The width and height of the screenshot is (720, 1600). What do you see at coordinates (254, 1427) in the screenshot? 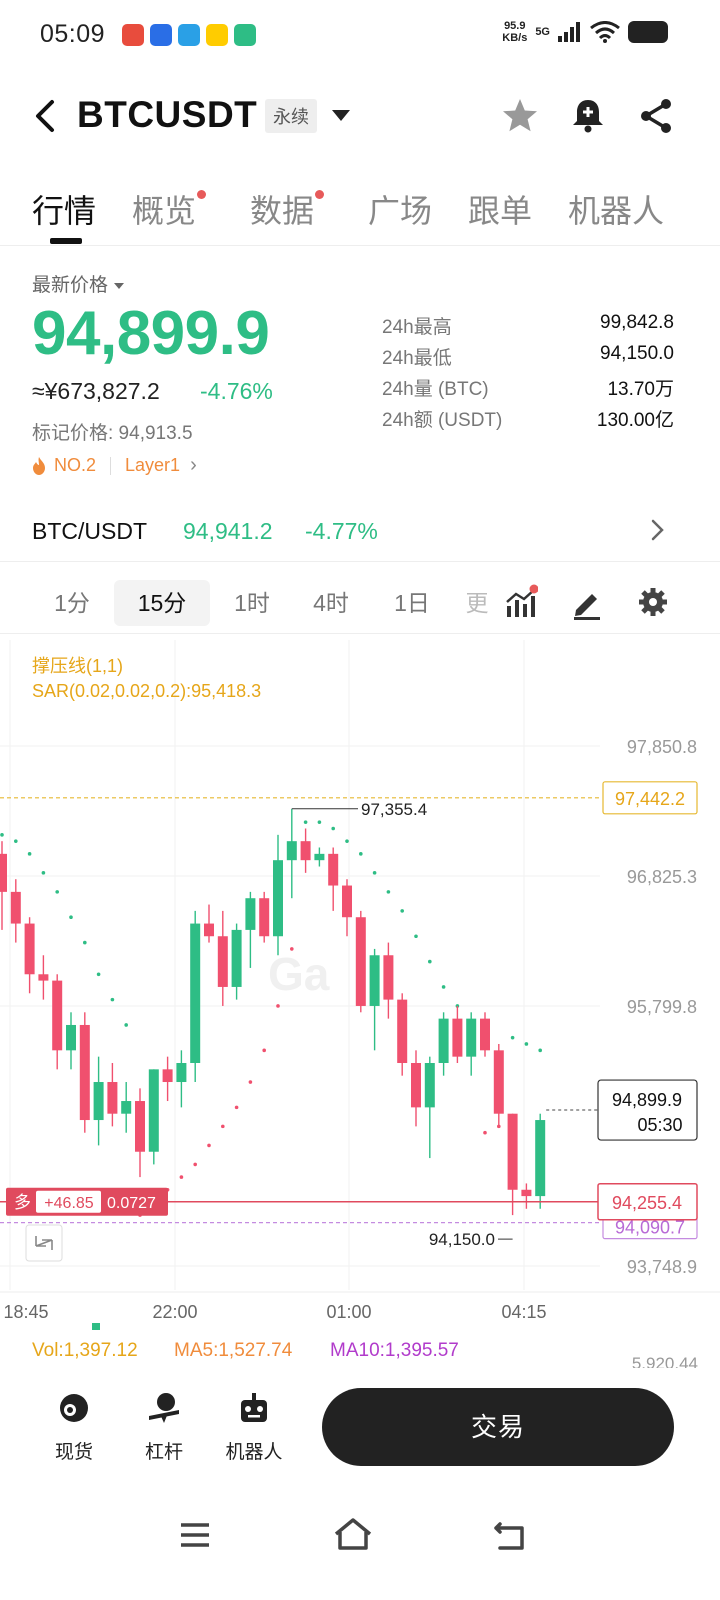
I see `bot-button: 机器人` at bounding box center [254, 1427].